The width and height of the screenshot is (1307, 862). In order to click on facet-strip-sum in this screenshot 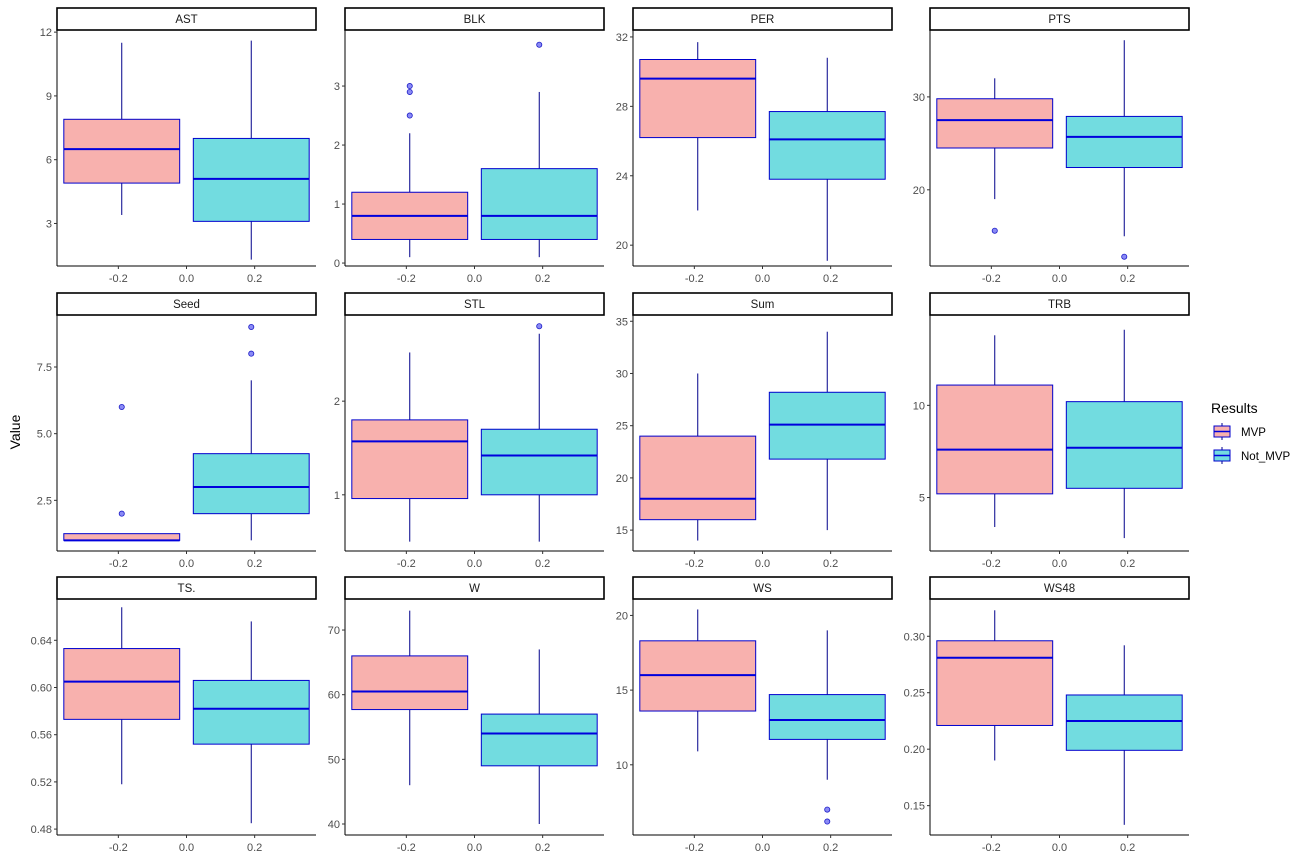, I will do `click(762, 304)`.